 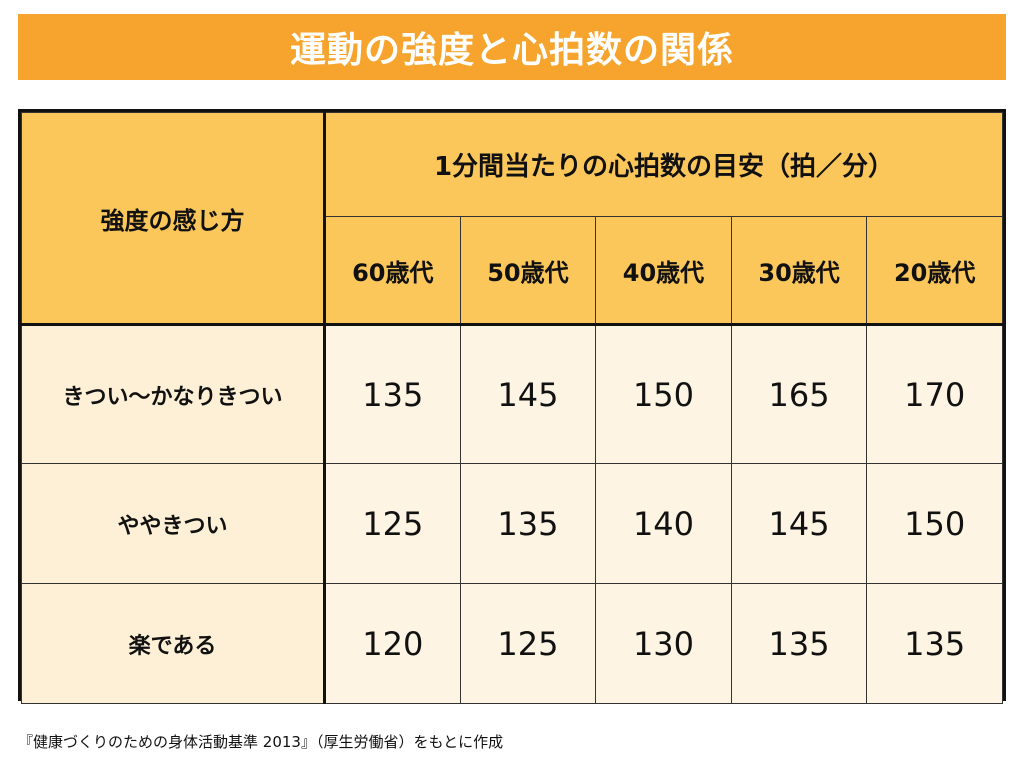 I want to click on page-title: 運動の強度と心拍数の関係, so click(x=511, y=50).